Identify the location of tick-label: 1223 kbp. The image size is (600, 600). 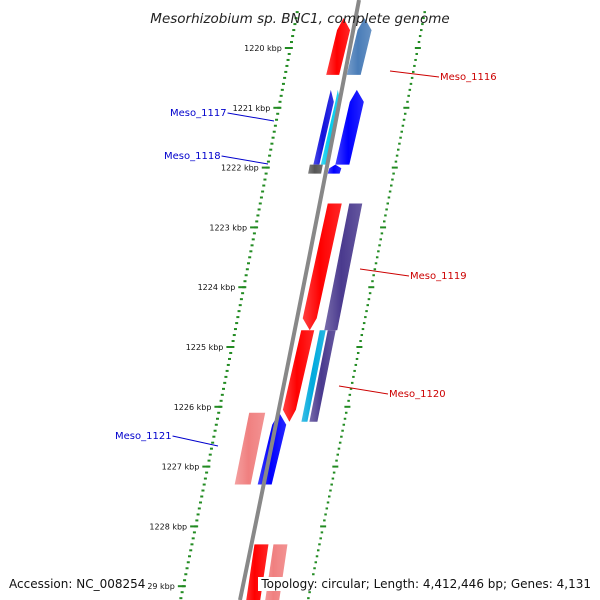
(228, 227).